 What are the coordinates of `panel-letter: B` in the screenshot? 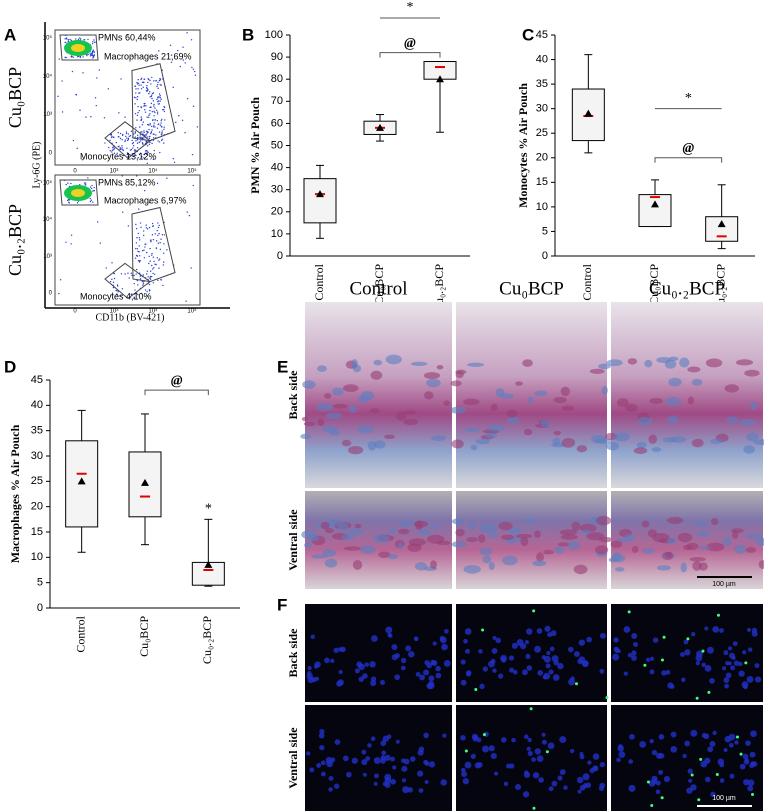 It's located at (248, 34).